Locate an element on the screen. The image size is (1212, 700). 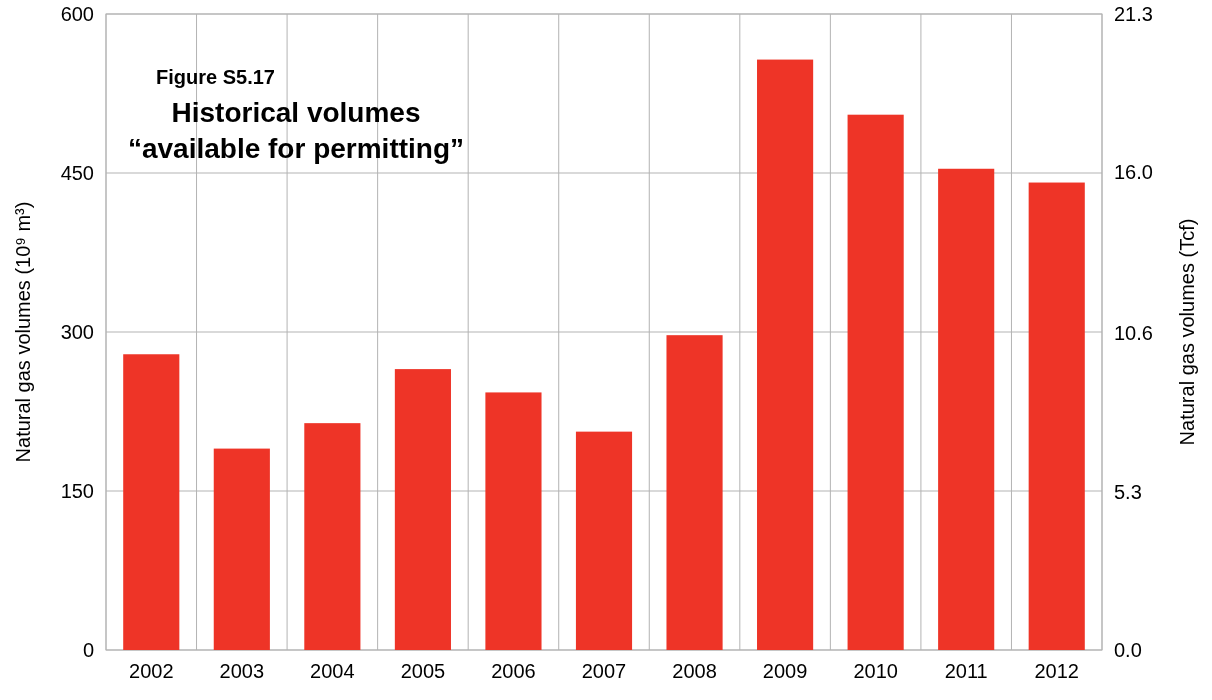
x-tick-label: 2005 is located at coordinates (423, 671).